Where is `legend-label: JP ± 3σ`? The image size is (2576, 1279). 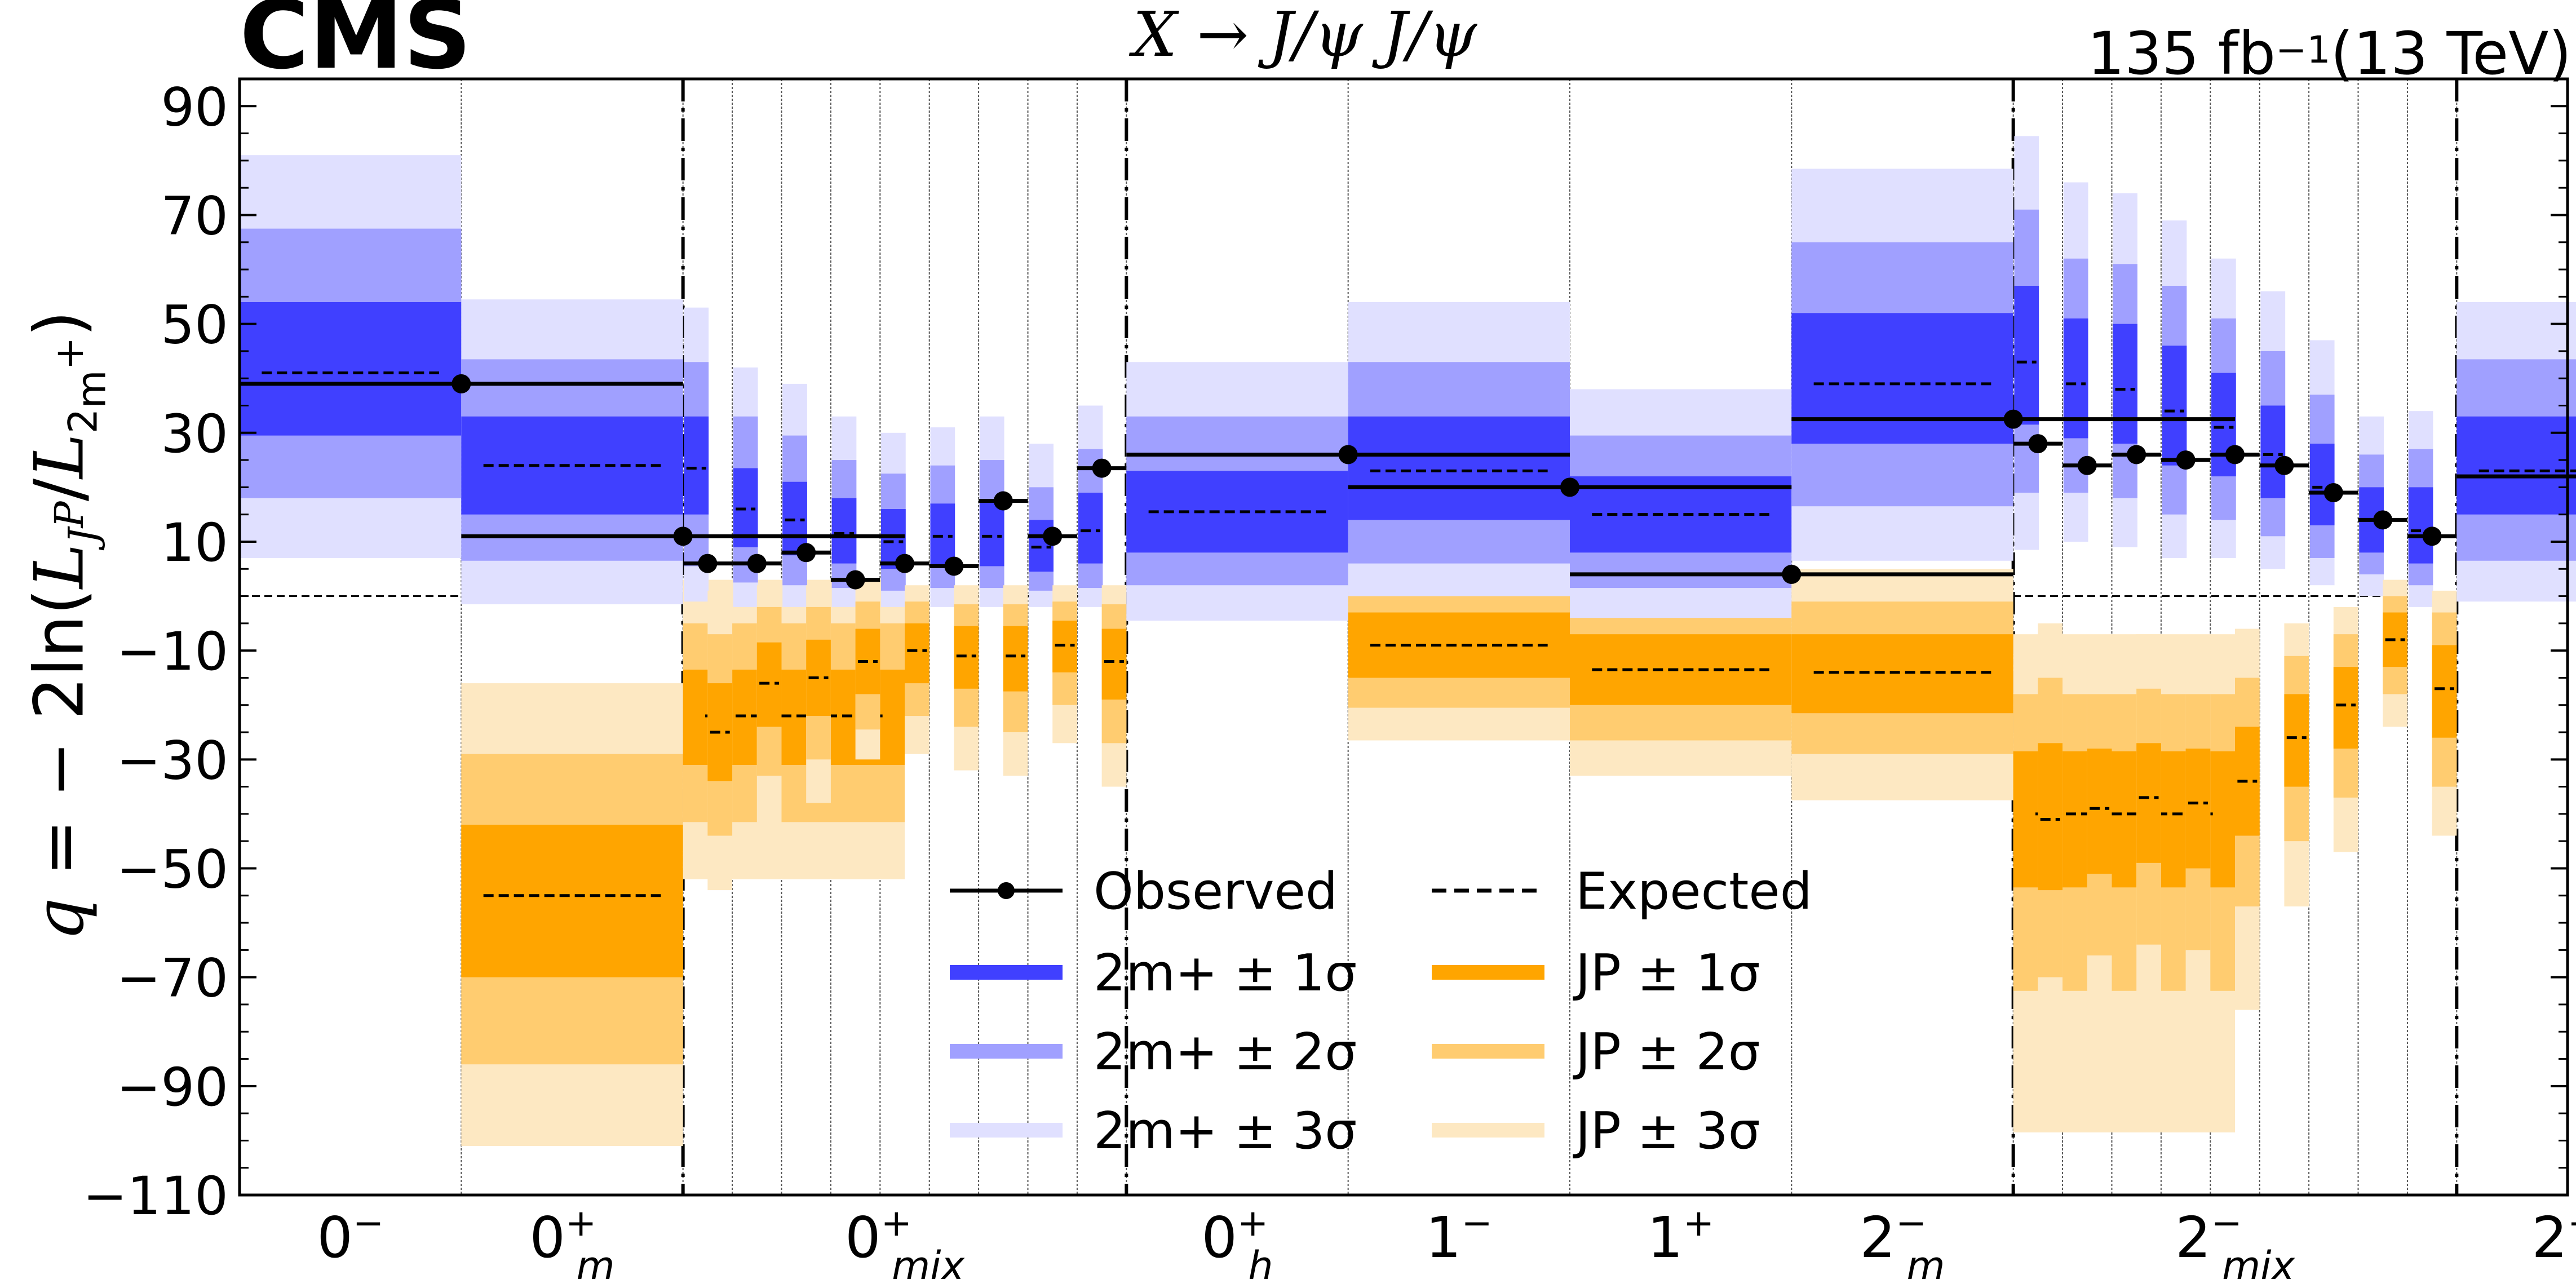
legend-label: JP ± 3σ is located at coordinates (1666, 1131).